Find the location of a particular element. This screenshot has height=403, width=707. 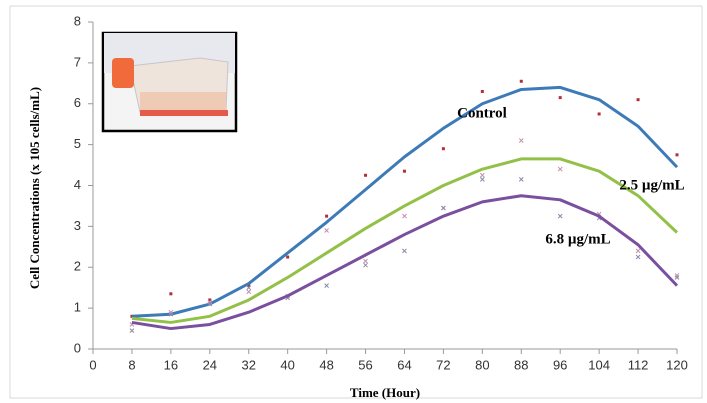

x-tick-label: 56 is located at coordinates (365, 364).